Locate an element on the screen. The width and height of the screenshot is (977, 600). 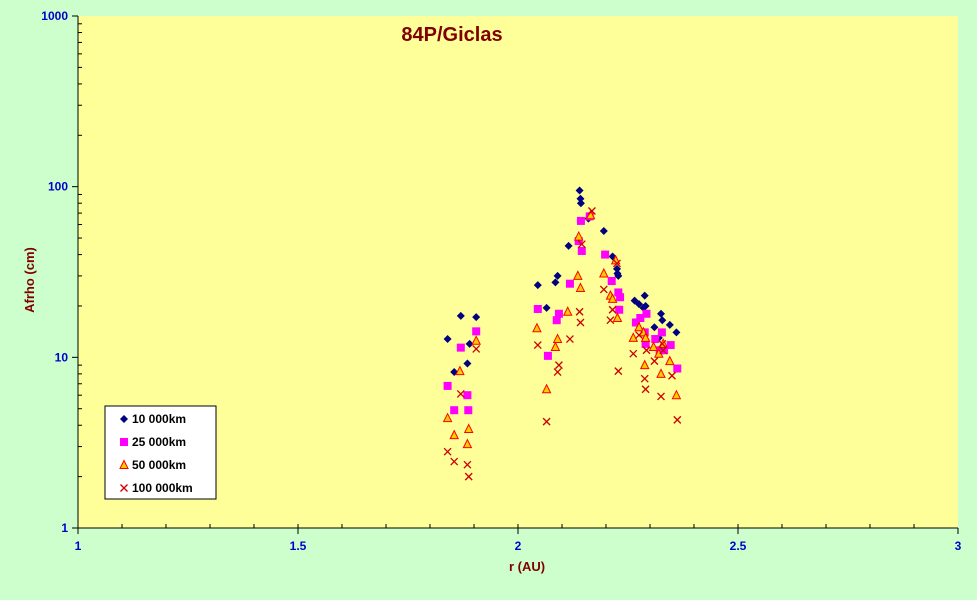
x-tick-label: 3 is located at coordinates (958, 546).